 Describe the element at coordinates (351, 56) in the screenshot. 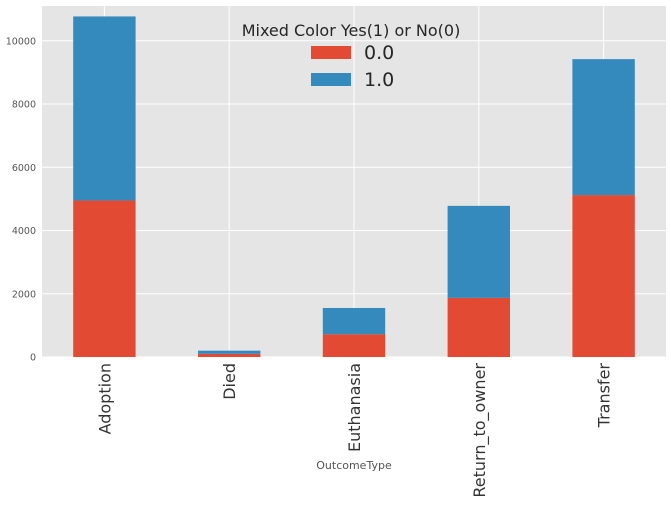

I see `legend: Mixed Color Yes(1) or No(0) 0.0 1.0` at that location.